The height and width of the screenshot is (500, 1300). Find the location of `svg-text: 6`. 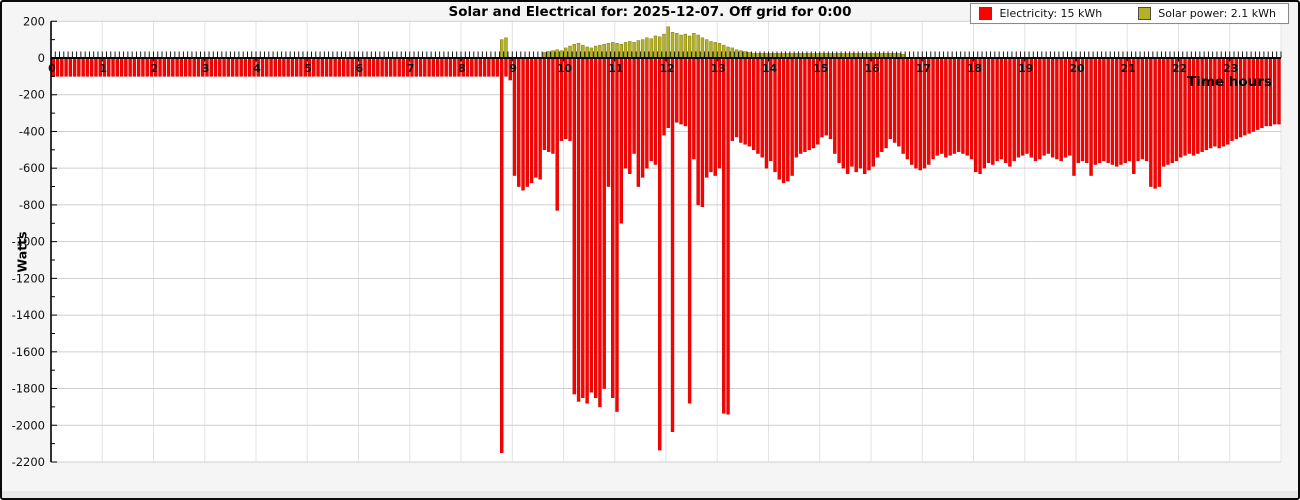

svg-text: 6 is located at coordinates (360, 68).